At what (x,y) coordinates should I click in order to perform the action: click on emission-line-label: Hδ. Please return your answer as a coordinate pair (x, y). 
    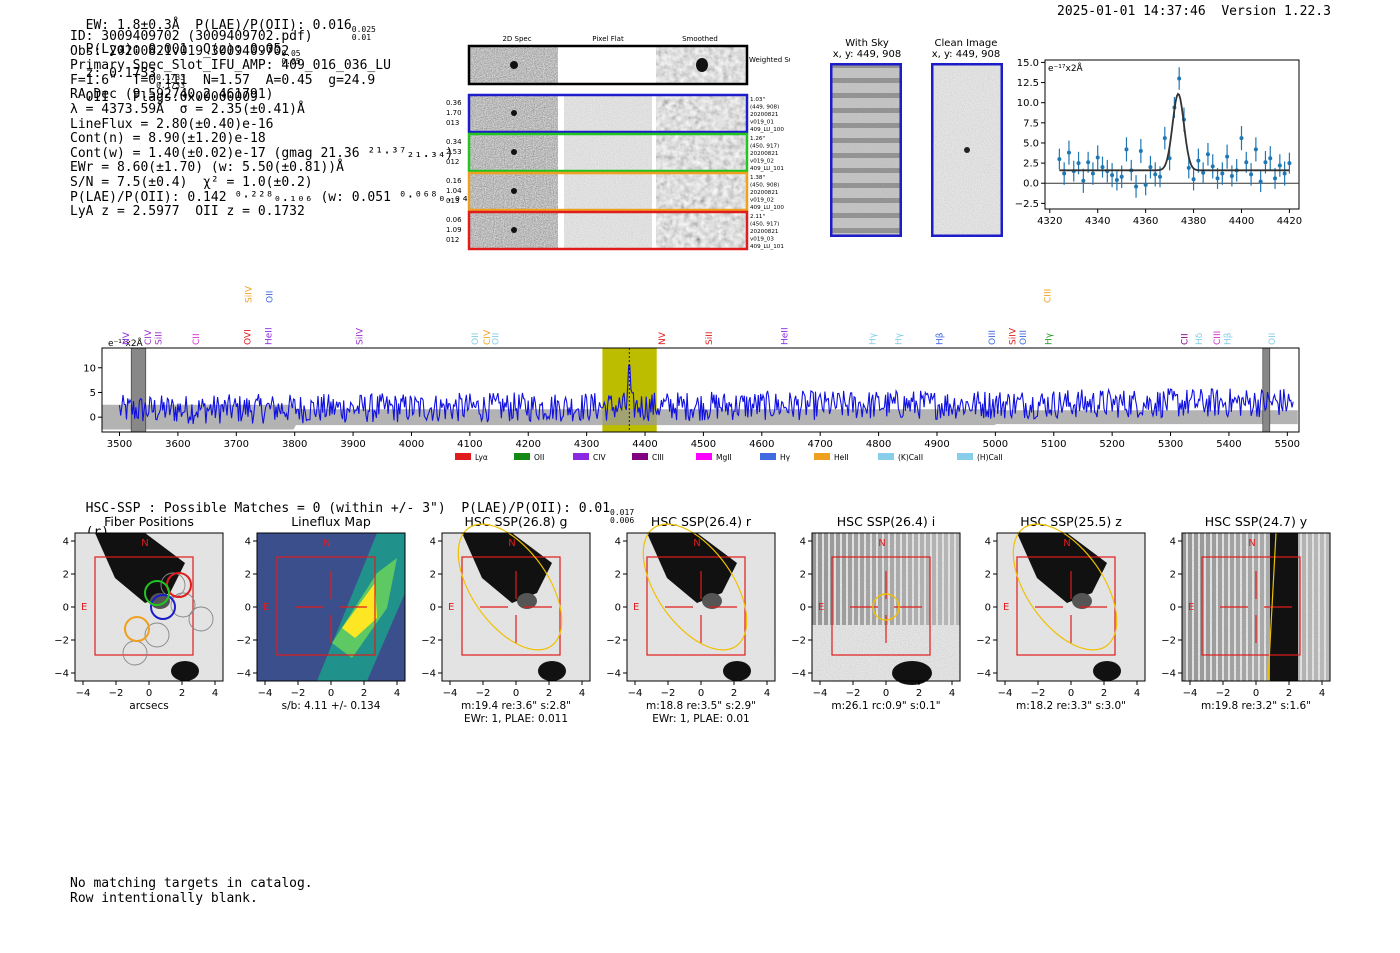
    Looking at the image, I should click on (1200, 338).